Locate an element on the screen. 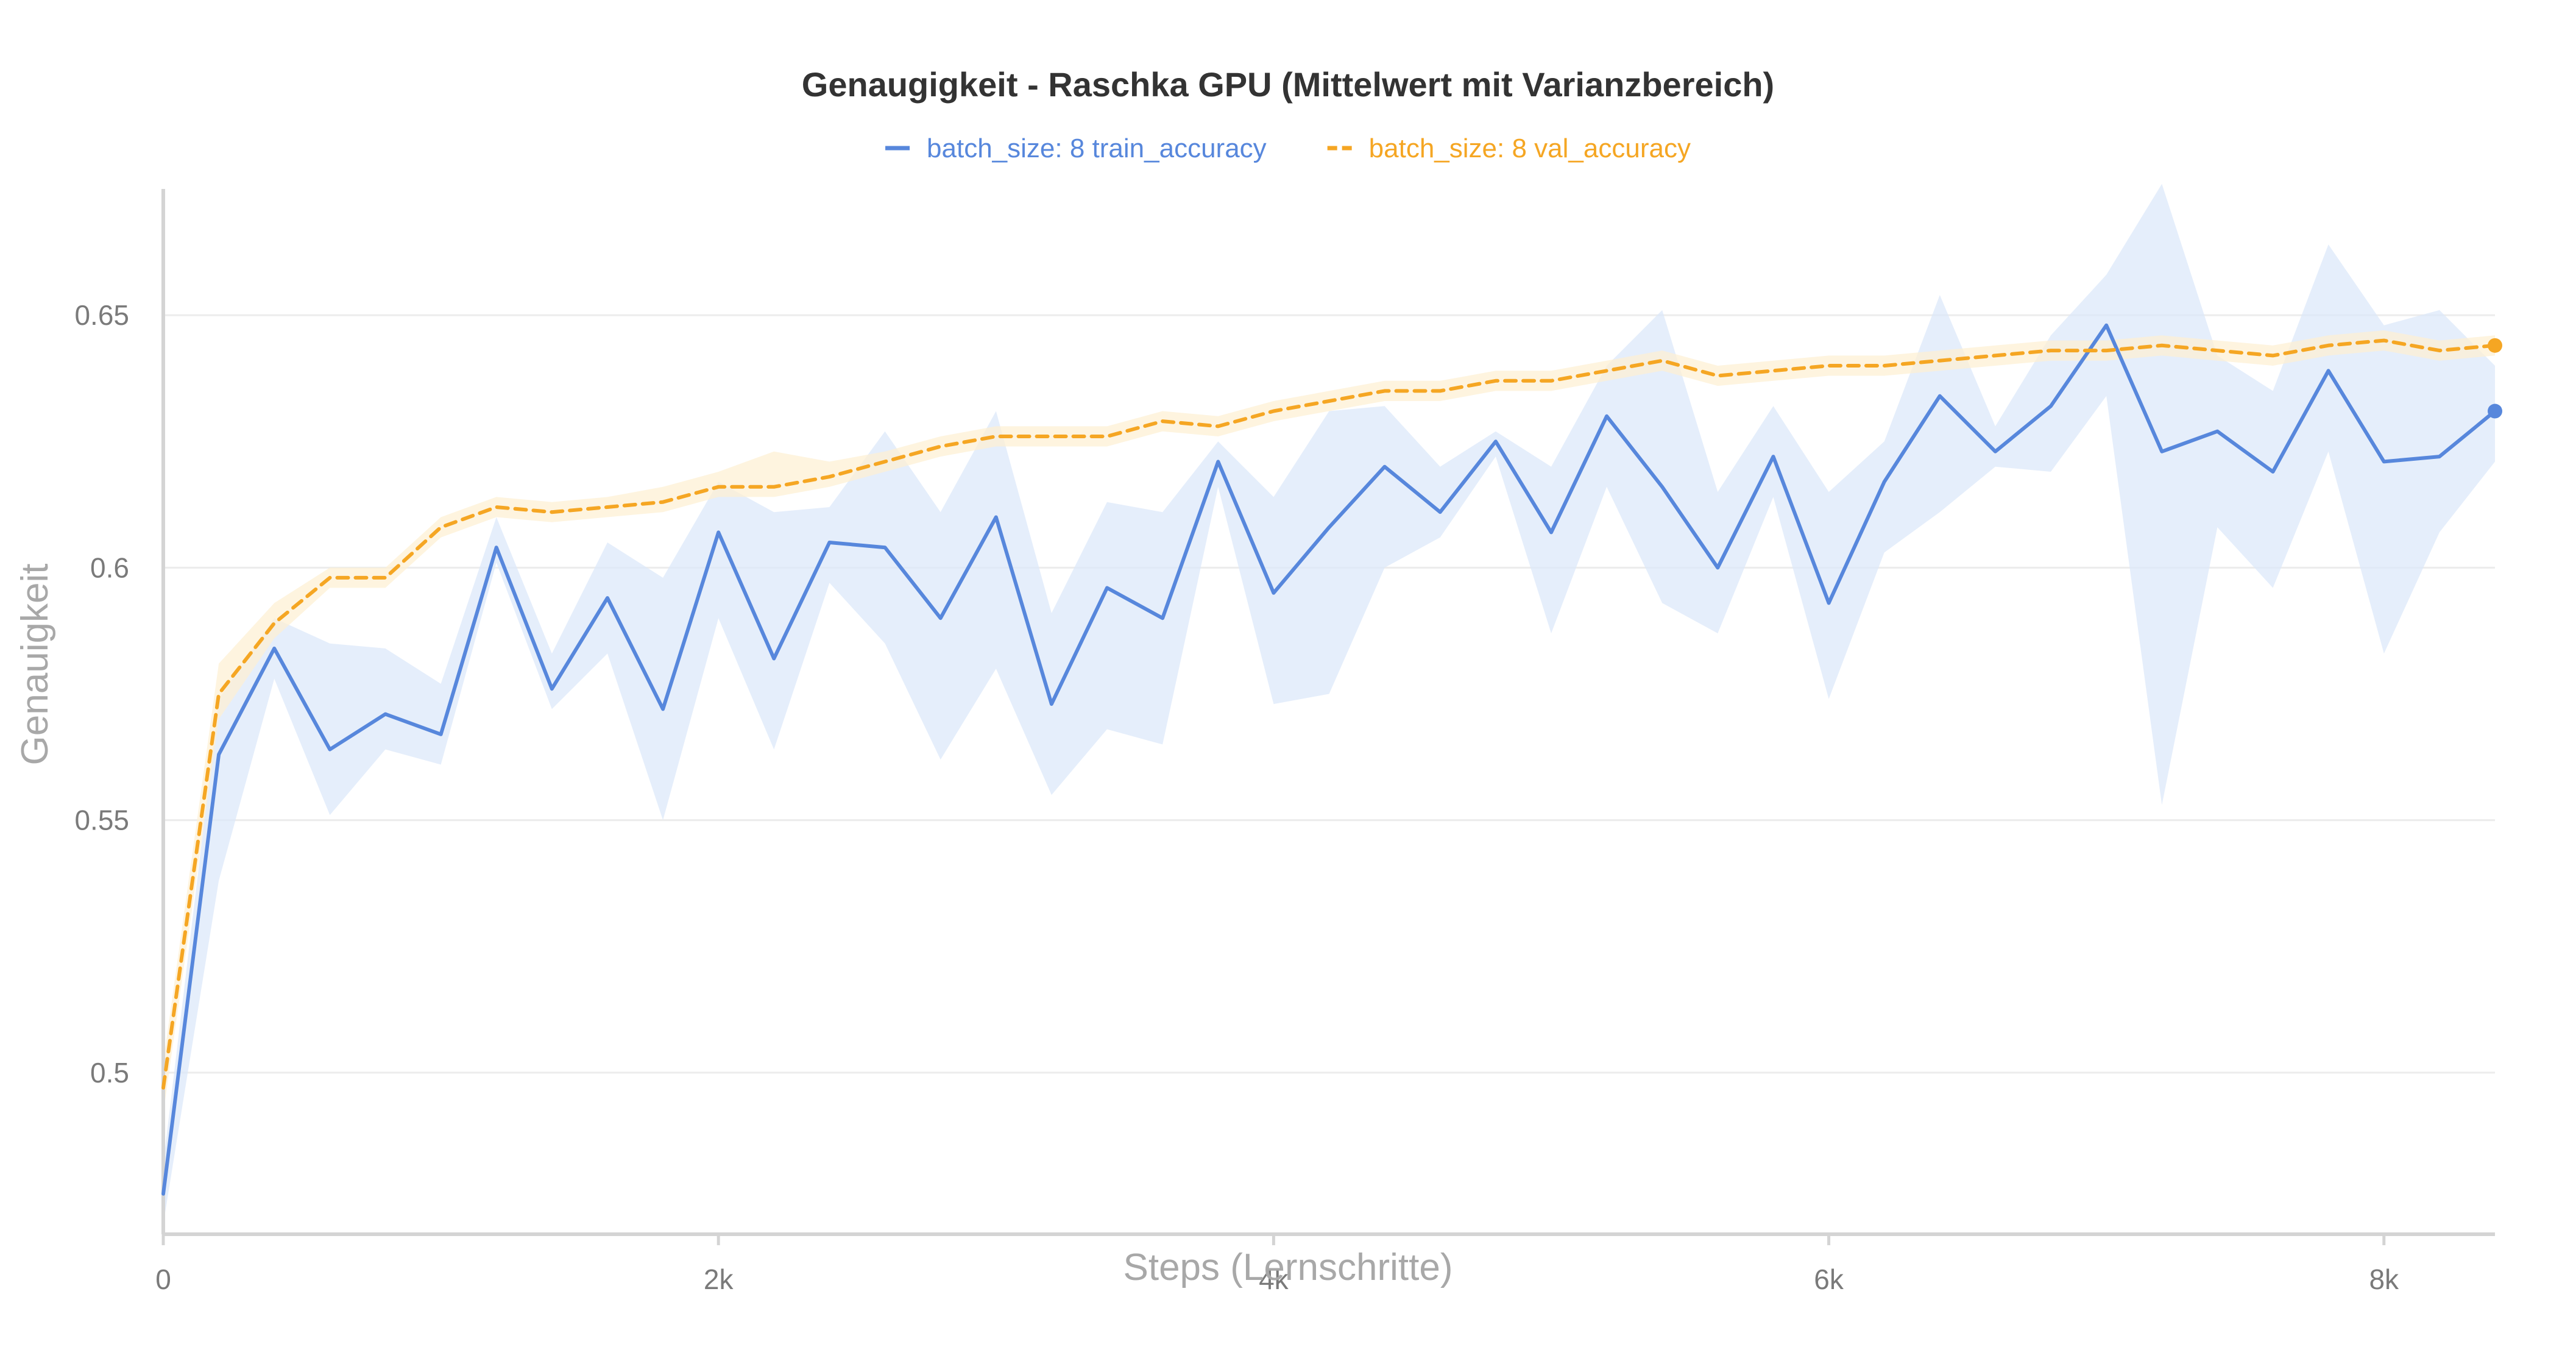 The height and width of the screenshot is (1361, 2576). legend-label: batch_size: 8 val_accuracy is located at coordinates (1530, 148).